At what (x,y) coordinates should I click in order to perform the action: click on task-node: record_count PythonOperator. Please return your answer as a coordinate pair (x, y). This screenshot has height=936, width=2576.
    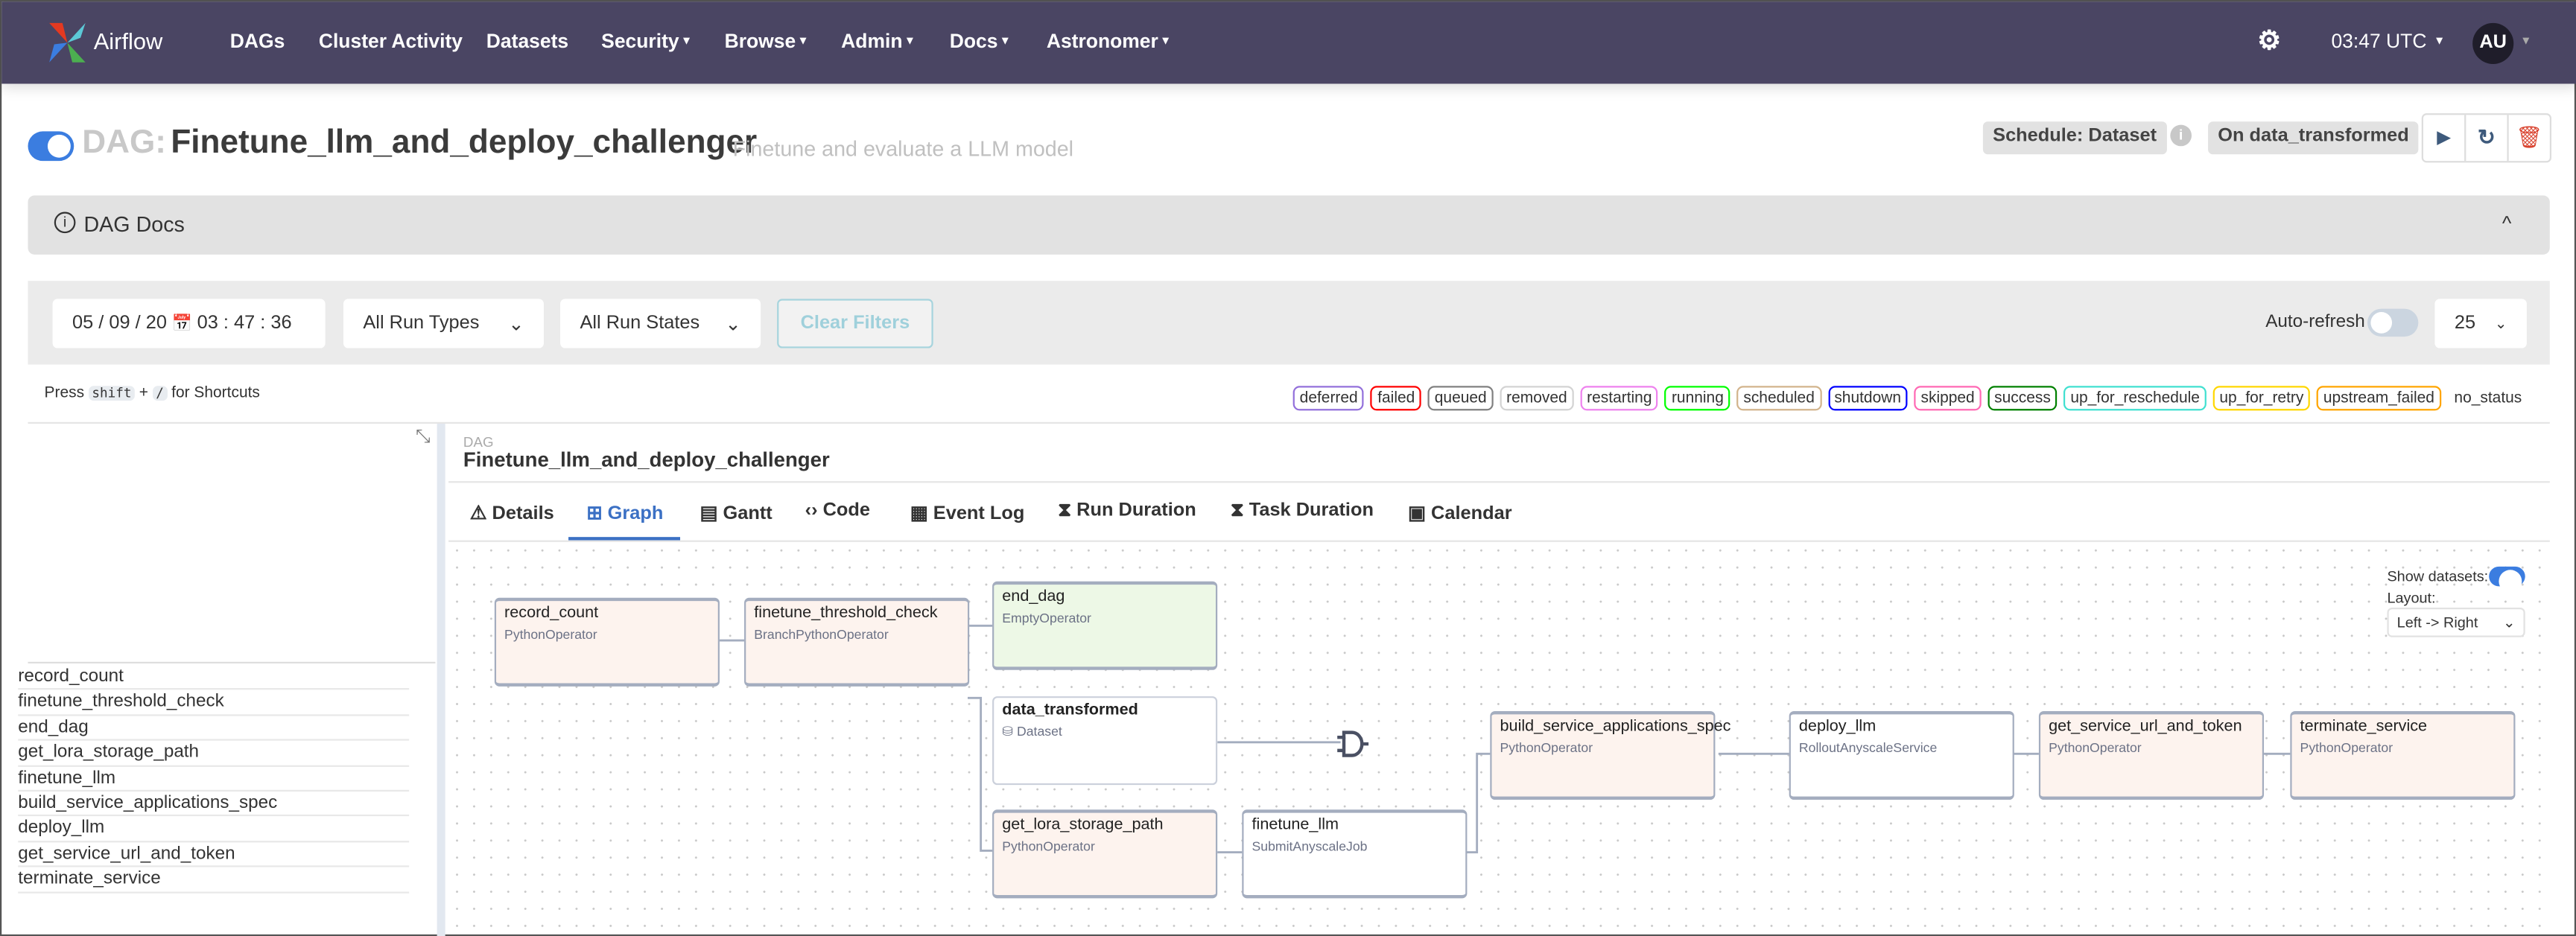
    Looking at the image, I should click on (607, 642).